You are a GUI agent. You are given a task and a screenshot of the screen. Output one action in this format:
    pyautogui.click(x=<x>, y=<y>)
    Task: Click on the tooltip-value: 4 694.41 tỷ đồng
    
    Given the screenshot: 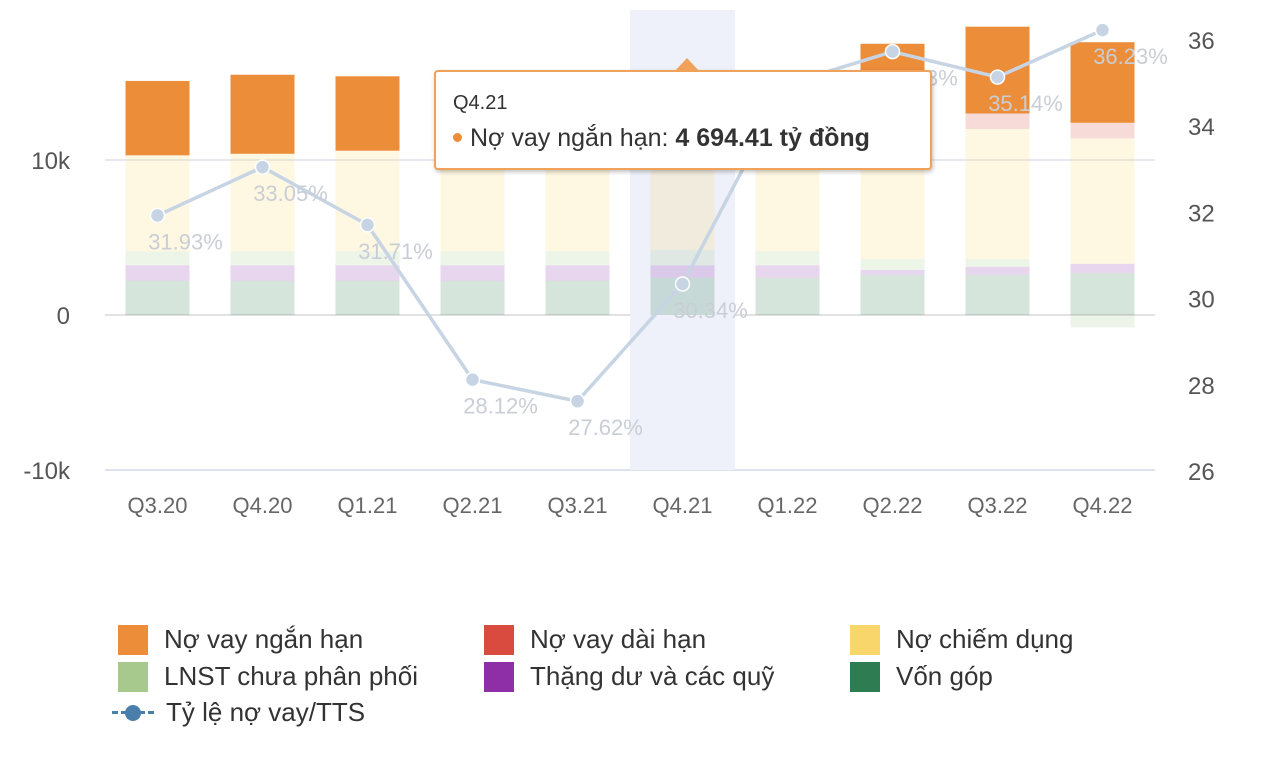 What is the action you would take?
    pyautogui.click(x=772, y=138)
    